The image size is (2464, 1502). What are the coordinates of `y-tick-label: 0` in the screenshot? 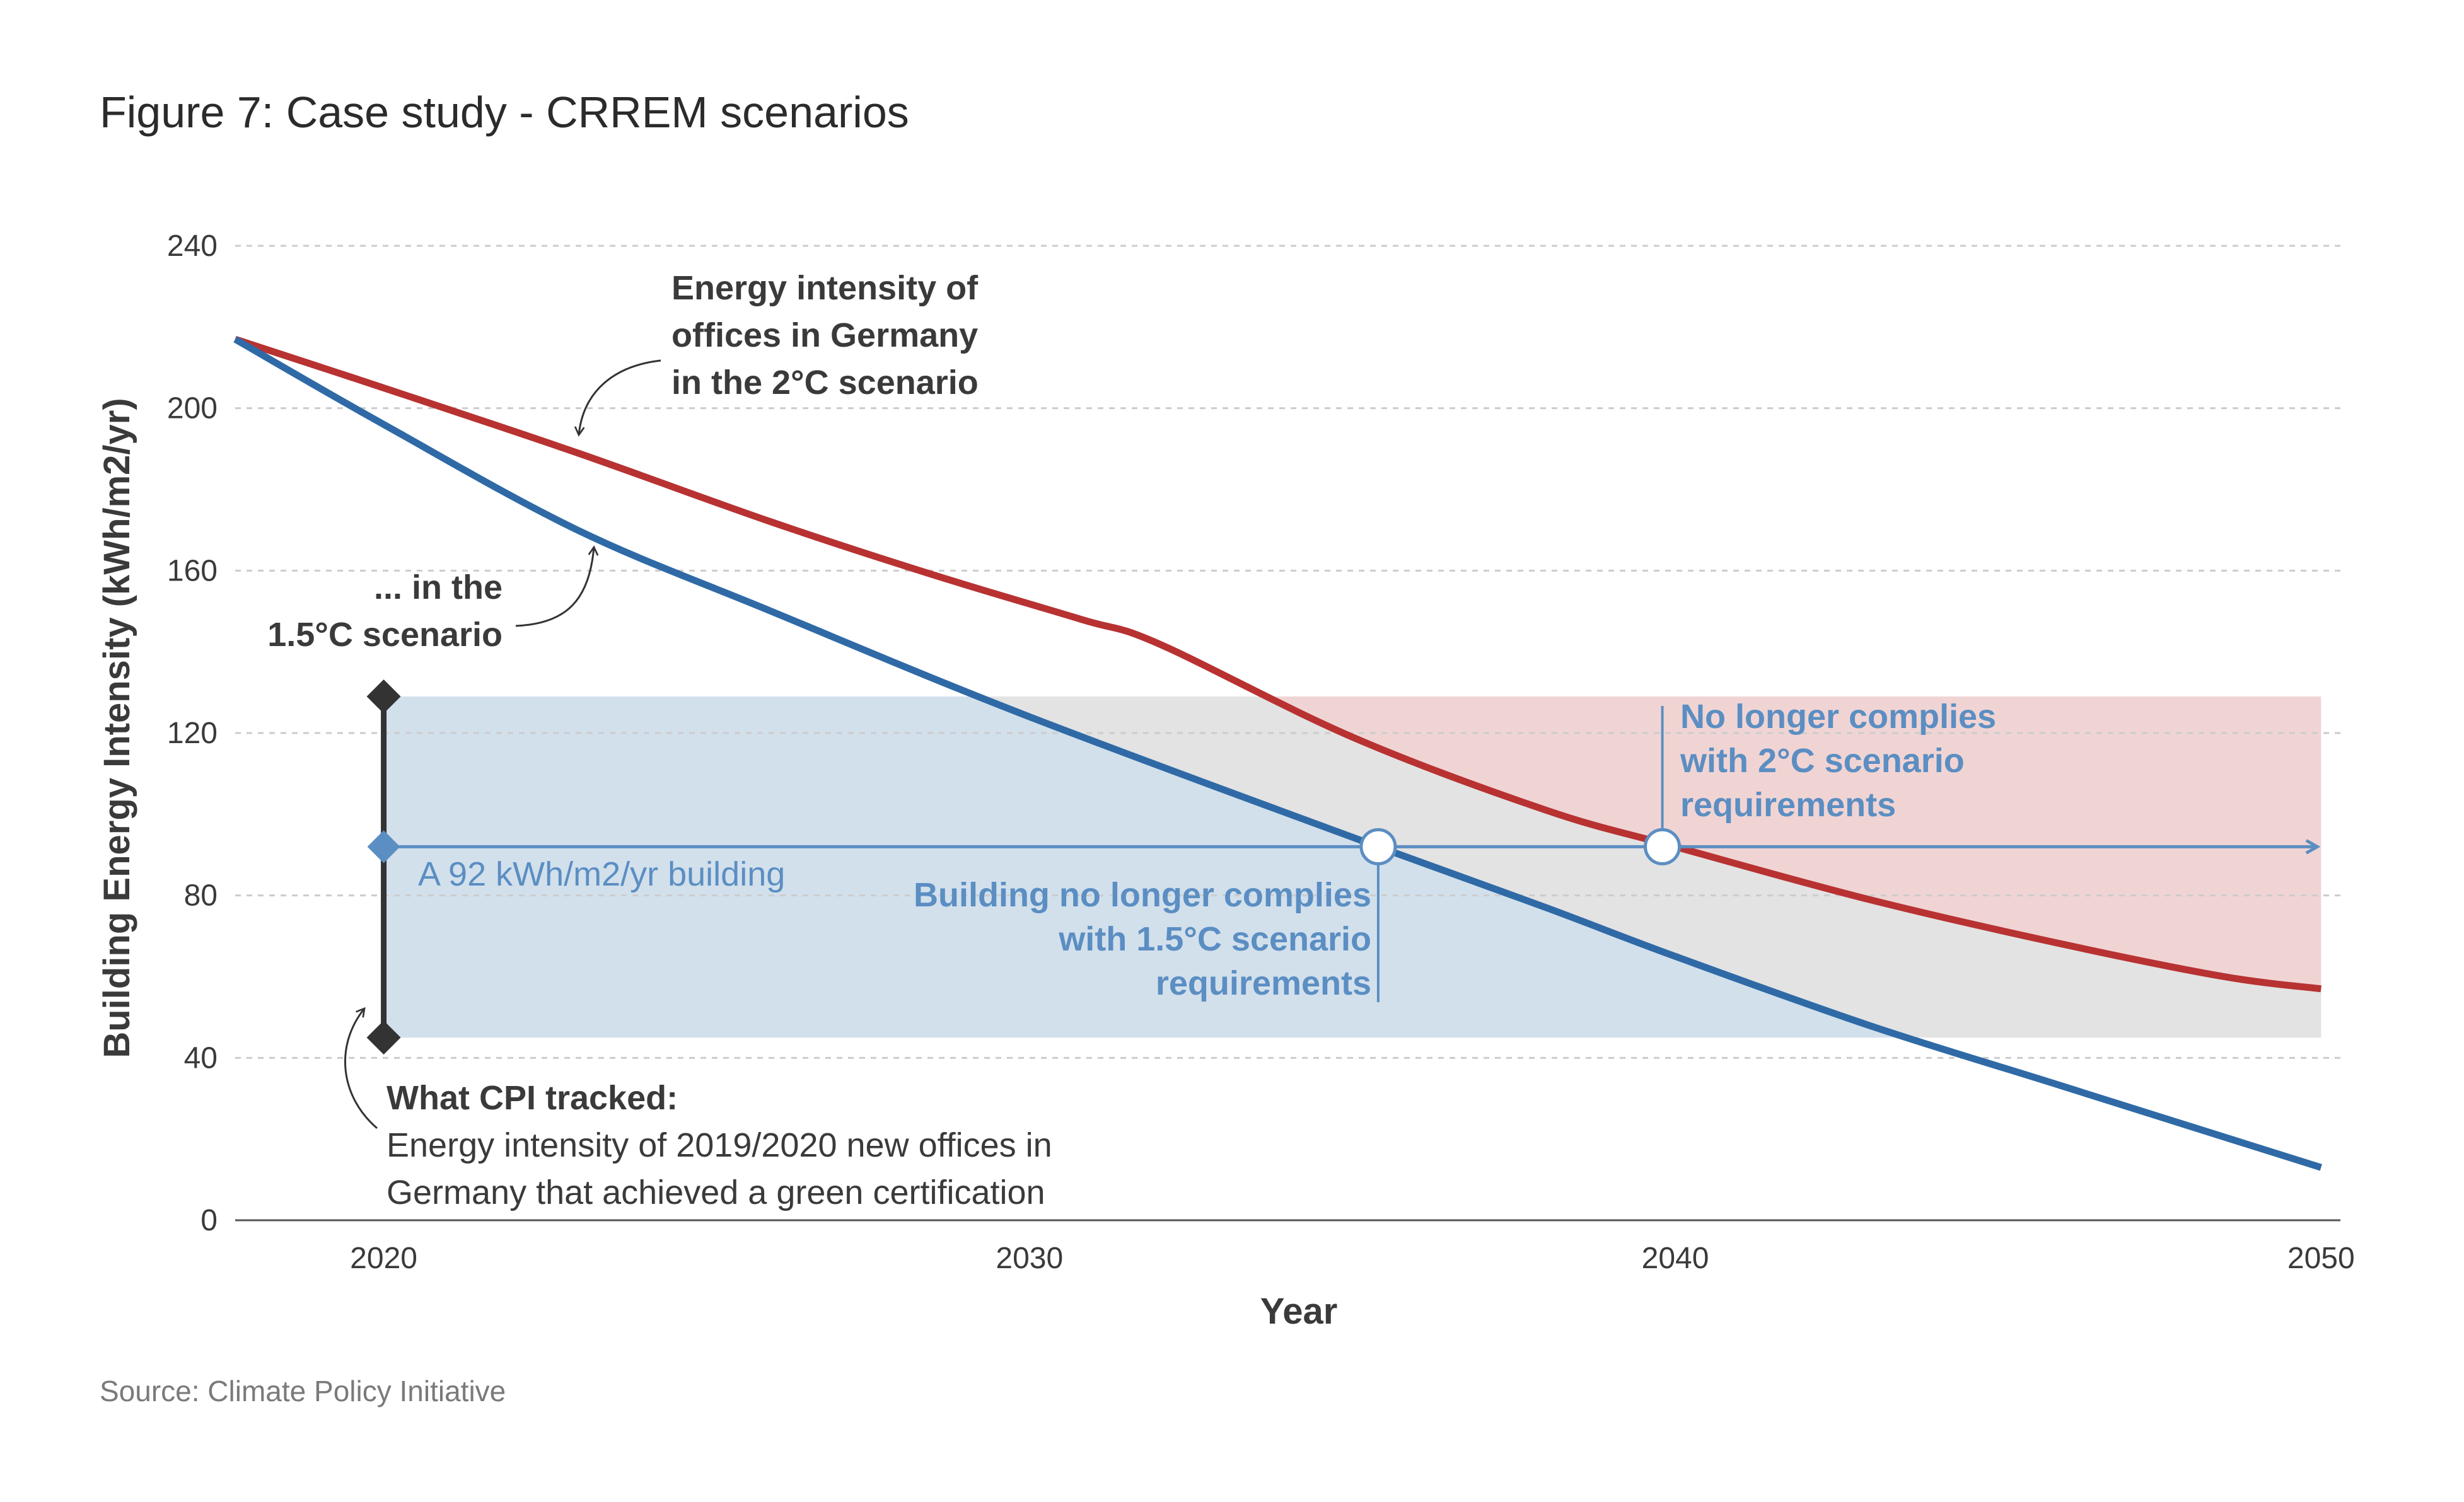 It's located at (209, 1220).